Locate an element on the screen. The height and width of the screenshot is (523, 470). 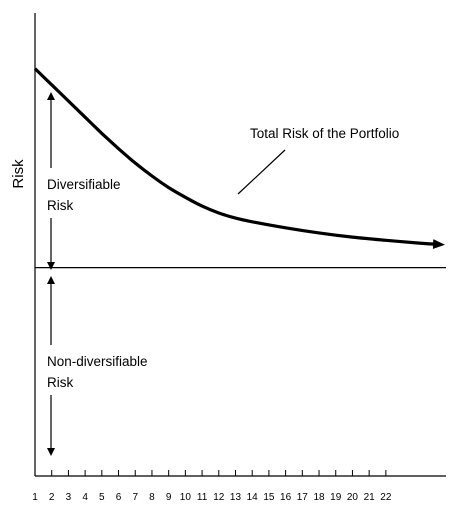
x-tick-label-1: 1 is located at coordinates (35, 497).